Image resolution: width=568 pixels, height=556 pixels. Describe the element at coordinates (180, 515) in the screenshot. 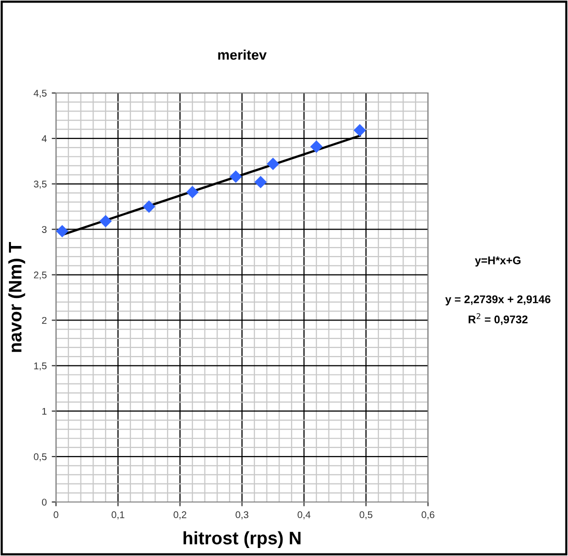

I see `x-tick-label: 0,2` at that location.